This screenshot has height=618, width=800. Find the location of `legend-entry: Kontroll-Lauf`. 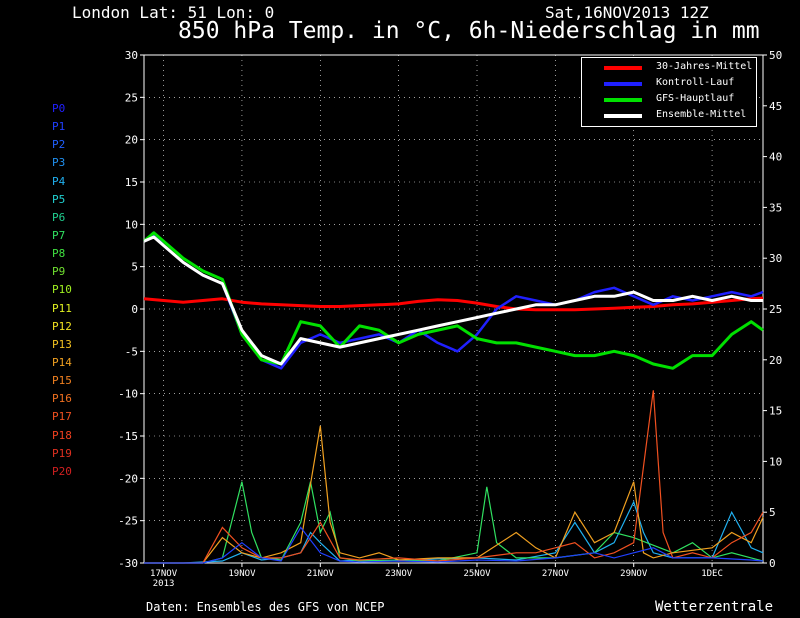

legend-entry: Kontroll-Lauf is located at coordinates (670, 84).